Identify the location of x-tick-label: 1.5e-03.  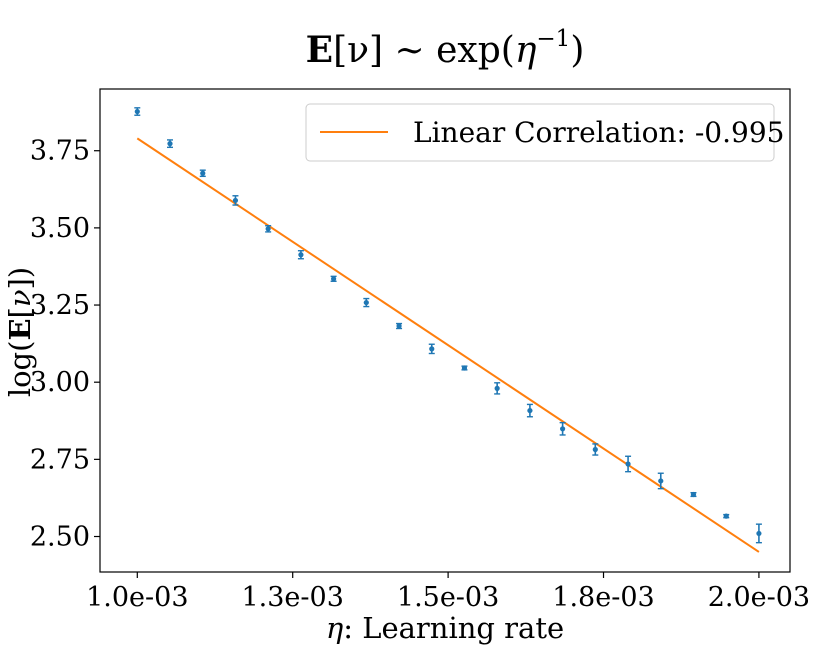
(448, 597).